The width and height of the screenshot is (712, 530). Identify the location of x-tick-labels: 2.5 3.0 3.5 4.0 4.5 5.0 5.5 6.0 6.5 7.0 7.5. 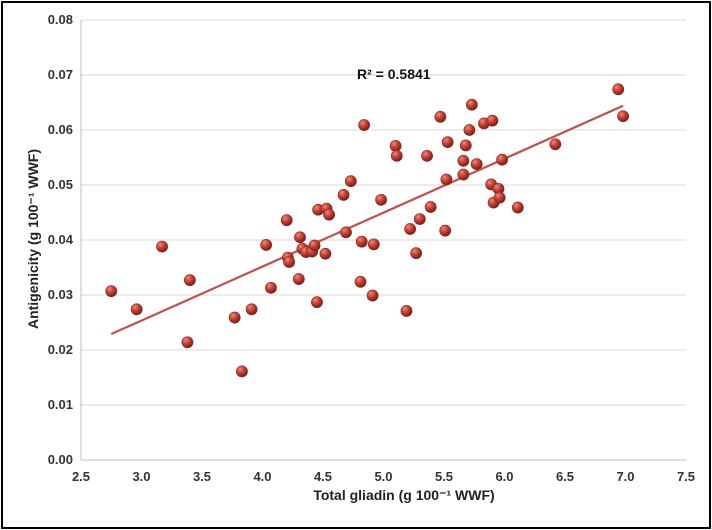
(383, 476).